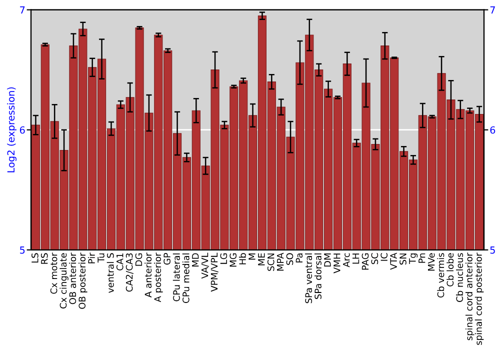  Describe the element at coordinates (214, 272) in the screenshot. I see `x-tick-label: VPM/VPL` at that location.